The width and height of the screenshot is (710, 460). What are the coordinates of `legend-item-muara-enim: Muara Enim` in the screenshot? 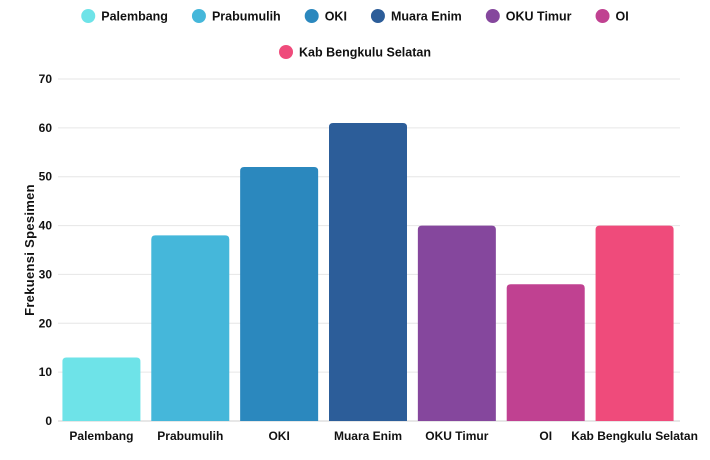 It's located at (416, 16).